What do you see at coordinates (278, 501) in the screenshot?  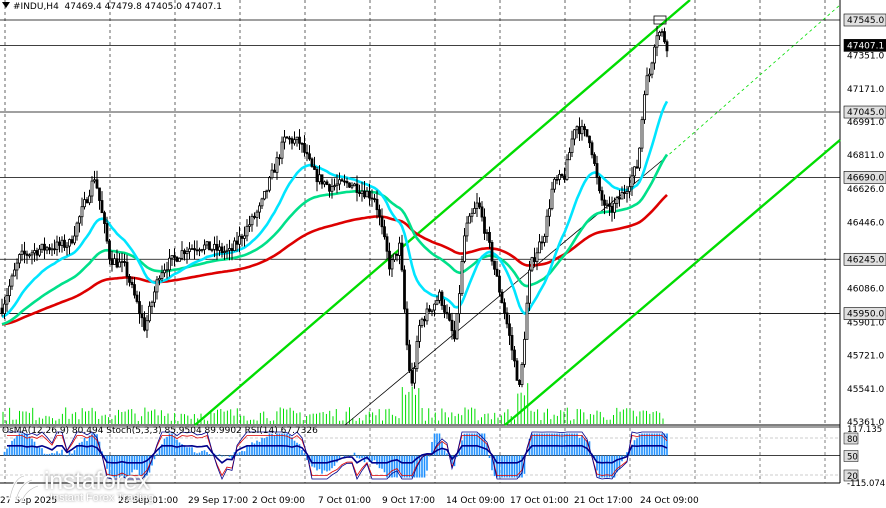 I see `time-tick-label: 2 Oct 09:00` at bounding box center [278, 501].